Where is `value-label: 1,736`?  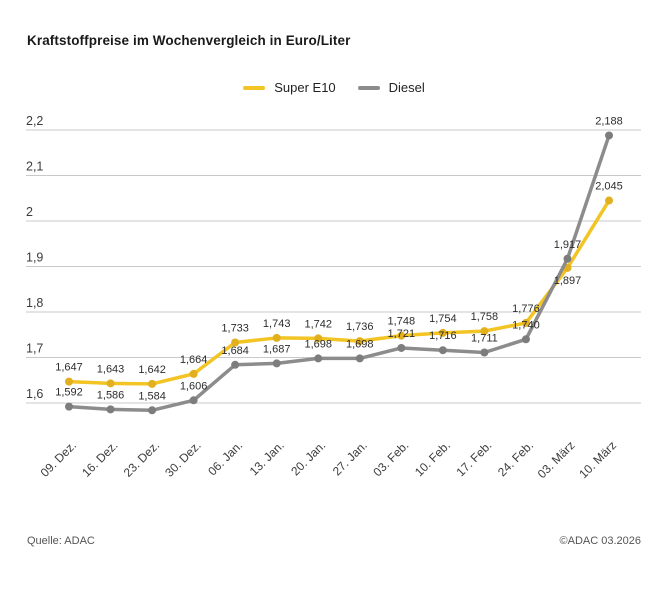
value-label: 1,736 is located at coordinates (360, 327).